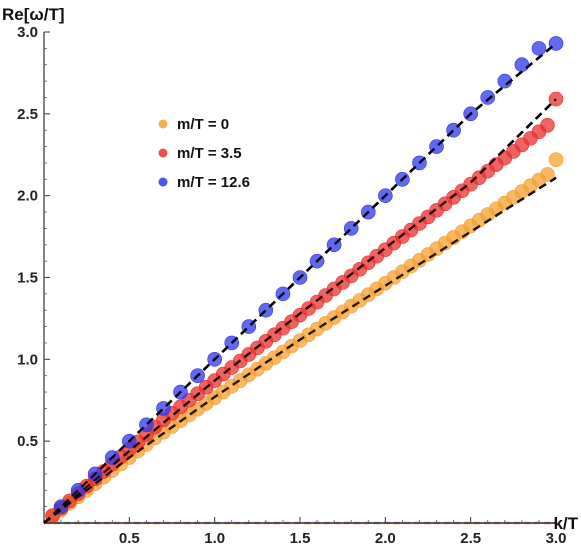  Describe the element at coordinates (209, 153) in the screenshot. I see `legend-label-1: m/T = 3.5` at that location.